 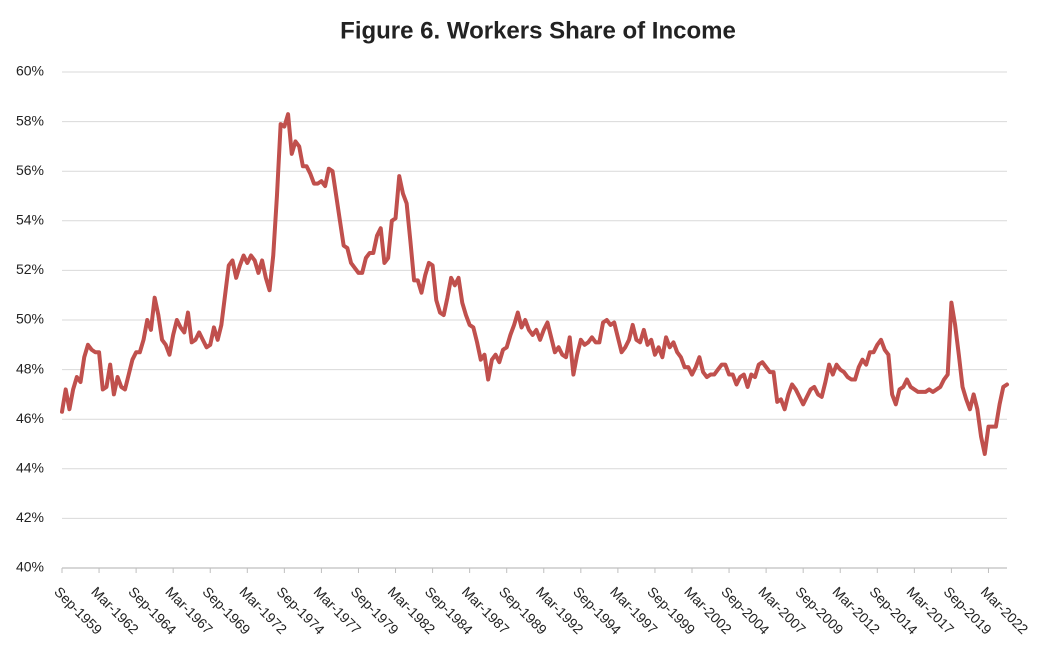 What do you see at coordinates (30, 71) in the screenshot?
I see `y-tick-label: 60%` at bounding box center [30, 71].